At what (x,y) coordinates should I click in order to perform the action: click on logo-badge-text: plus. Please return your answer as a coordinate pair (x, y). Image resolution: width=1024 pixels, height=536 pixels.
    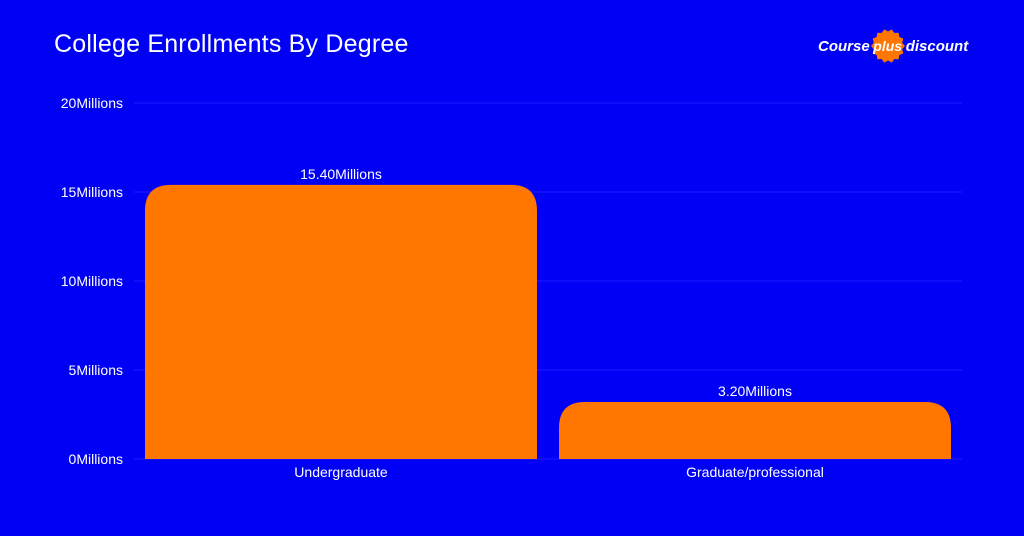
    Looking at the image, I should click on (888, 46).